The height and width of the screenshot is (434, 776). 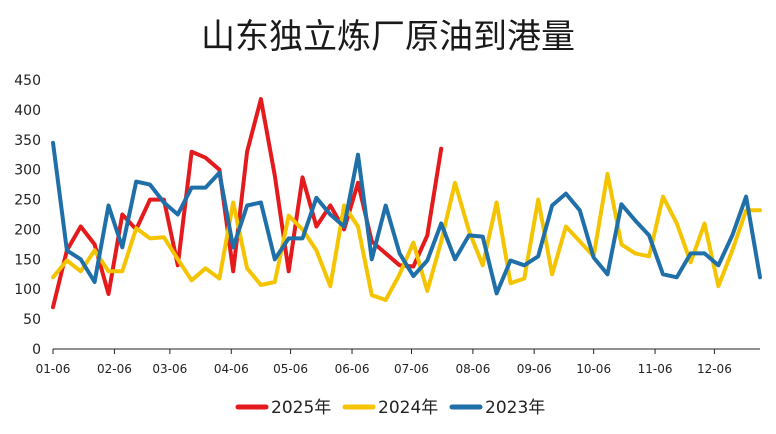 I want to click on x-tick-label: 07-06, so click(x=411, y=369).